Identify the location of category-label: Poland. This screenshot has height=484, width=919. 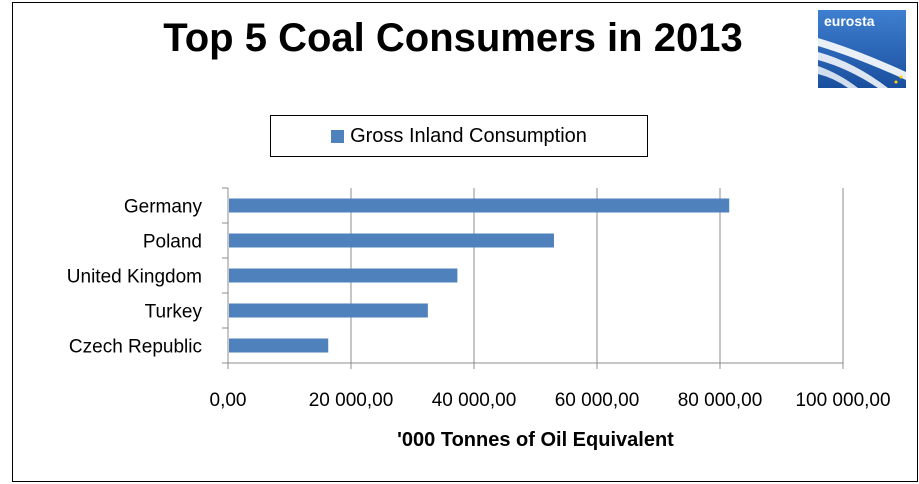
(172, 242).